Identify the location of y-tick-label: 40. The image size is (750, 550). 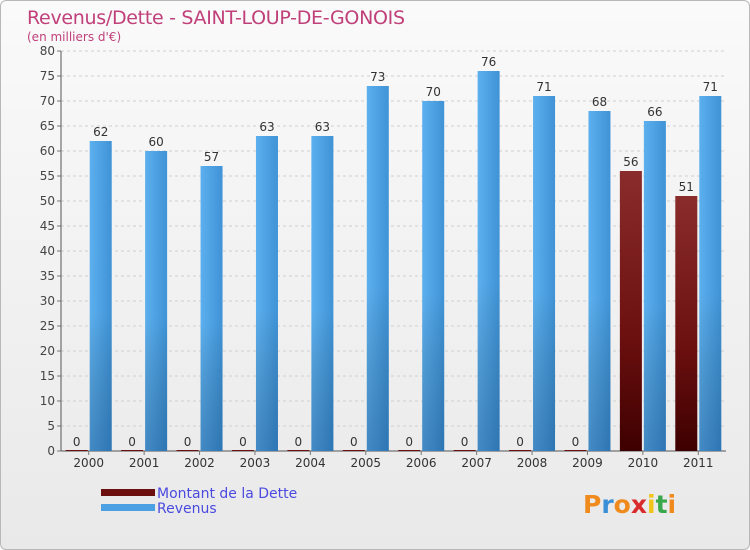
(47, 251).